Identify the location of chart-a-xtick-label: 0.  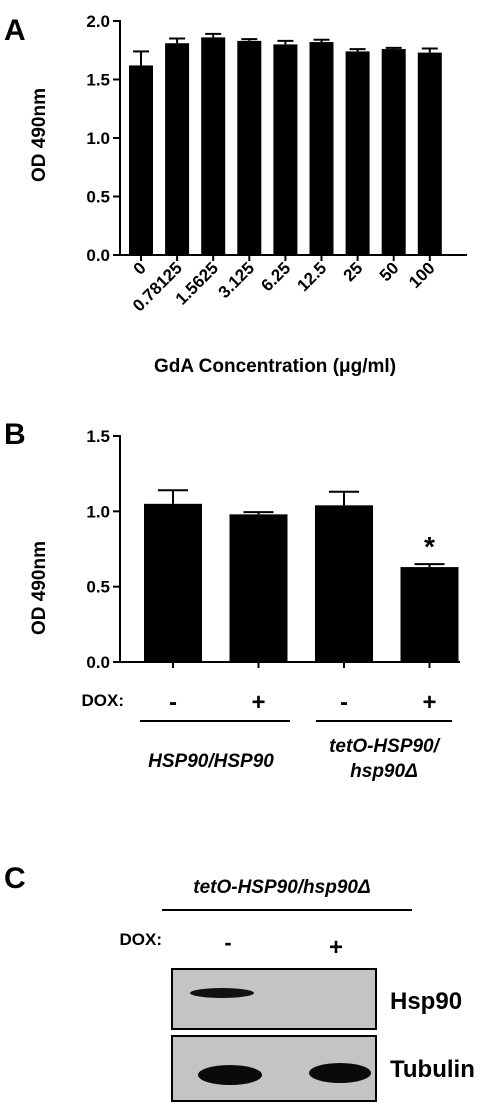
(140, 268).